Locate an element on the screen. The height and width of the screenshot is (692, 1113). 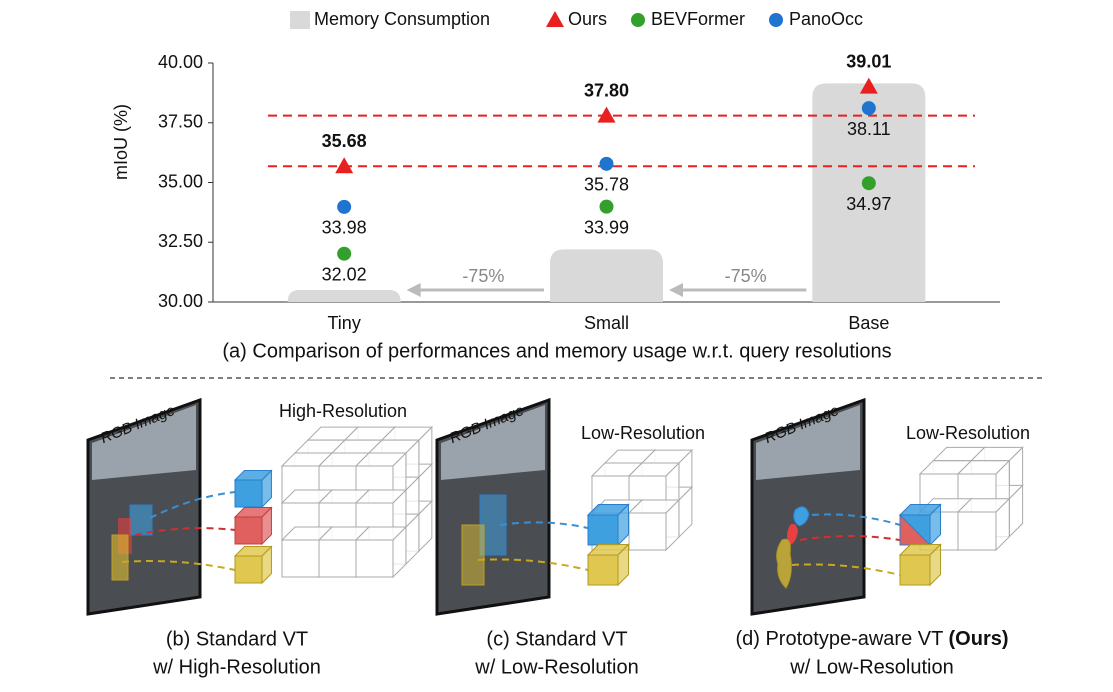
legend-label: PanoOcc is located at coordinates (826, 19).